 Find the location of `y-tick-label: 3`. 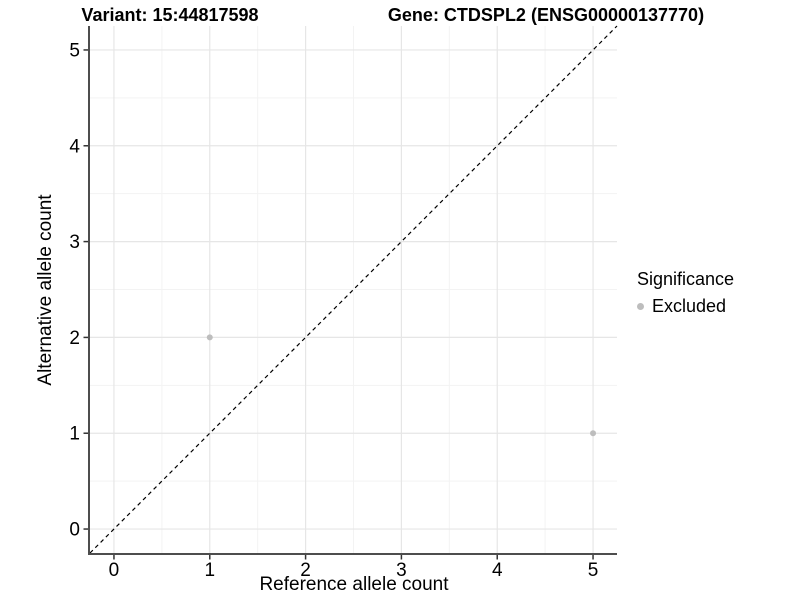

y-tick-label: 3 is located at coordinates (74, 242).